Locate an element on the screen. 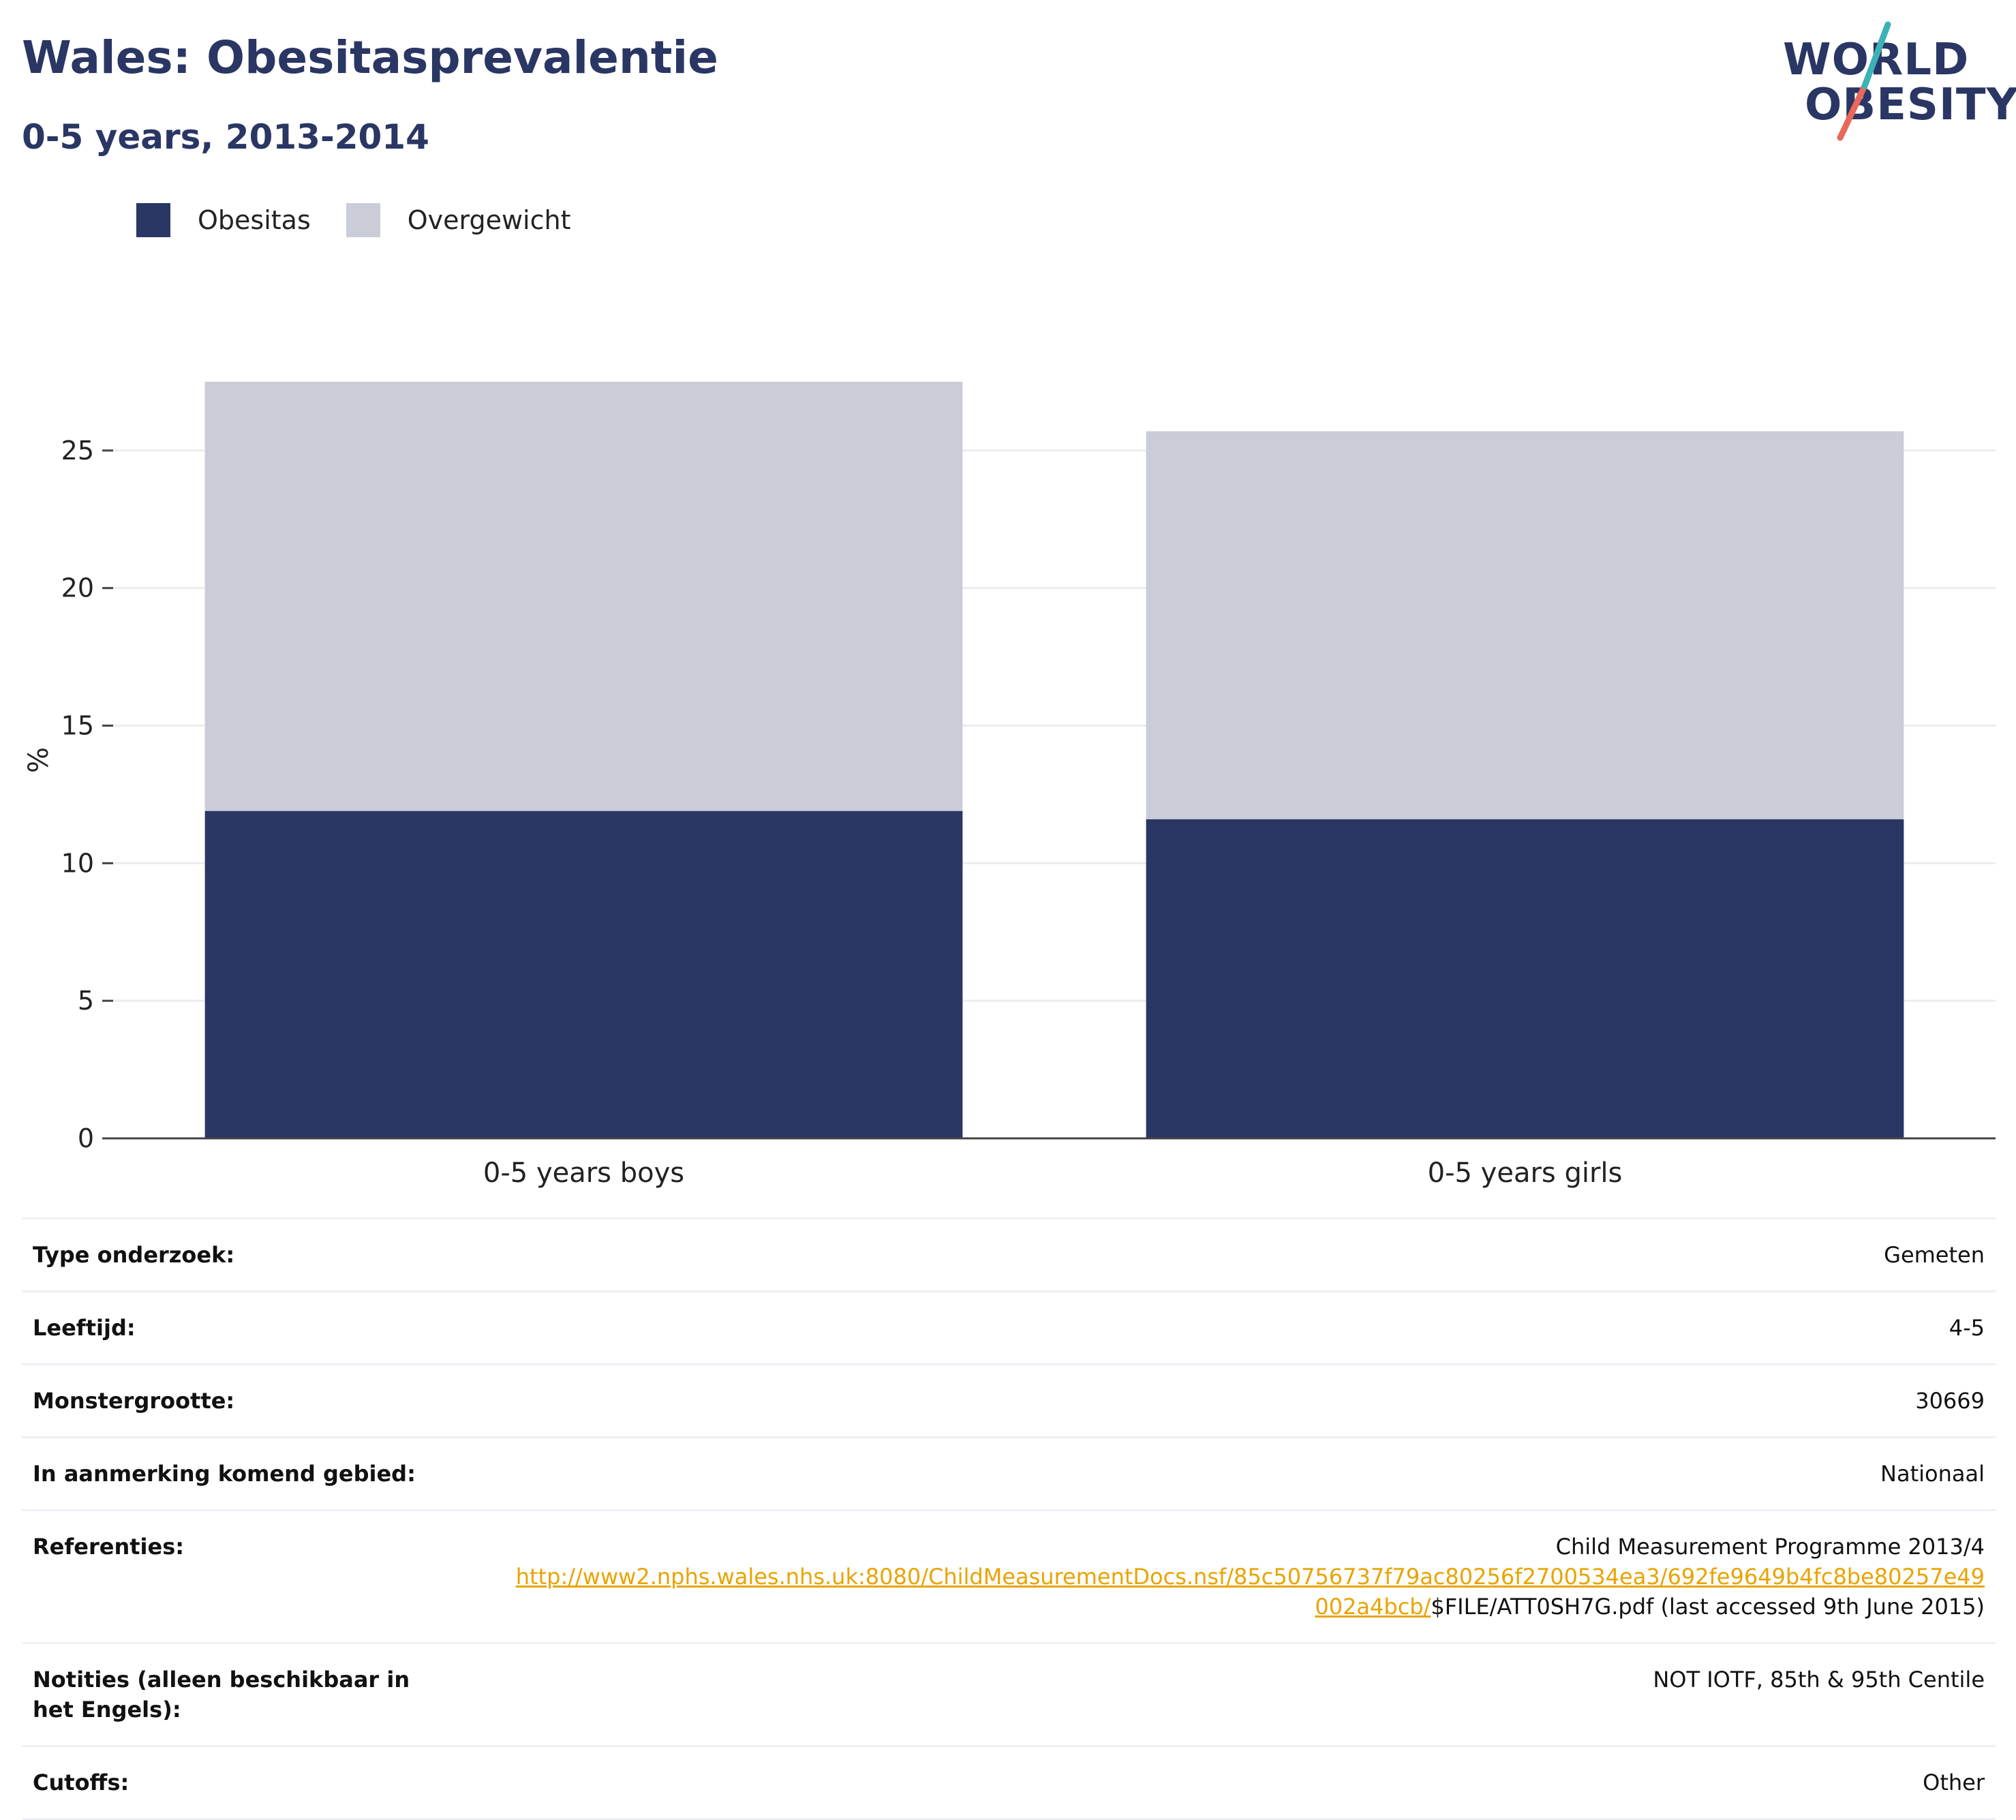  legend-swatch-overgewicht is located at coordinates (363, 220).